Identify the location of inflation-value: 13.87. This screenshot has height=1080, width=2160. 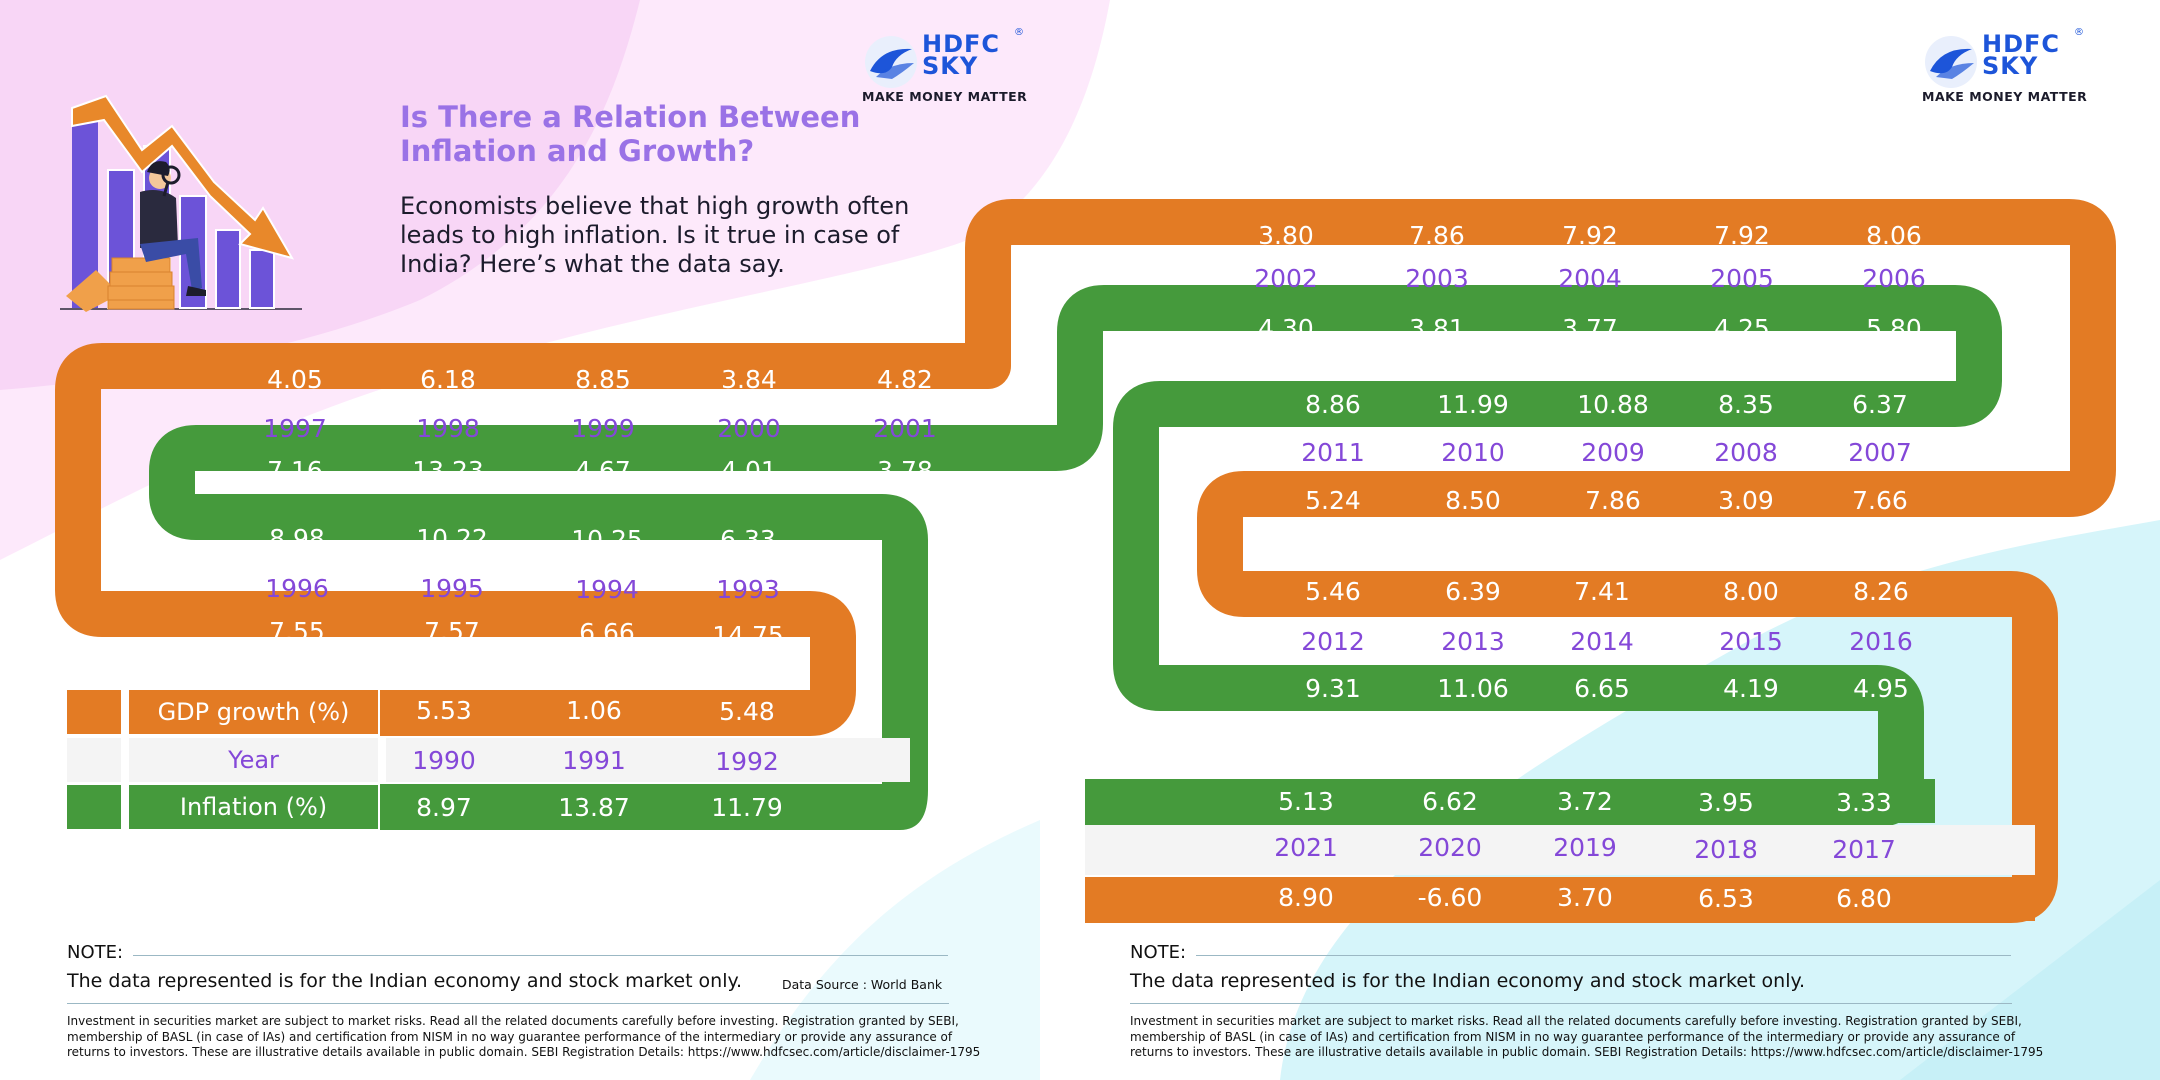
(594, 807).